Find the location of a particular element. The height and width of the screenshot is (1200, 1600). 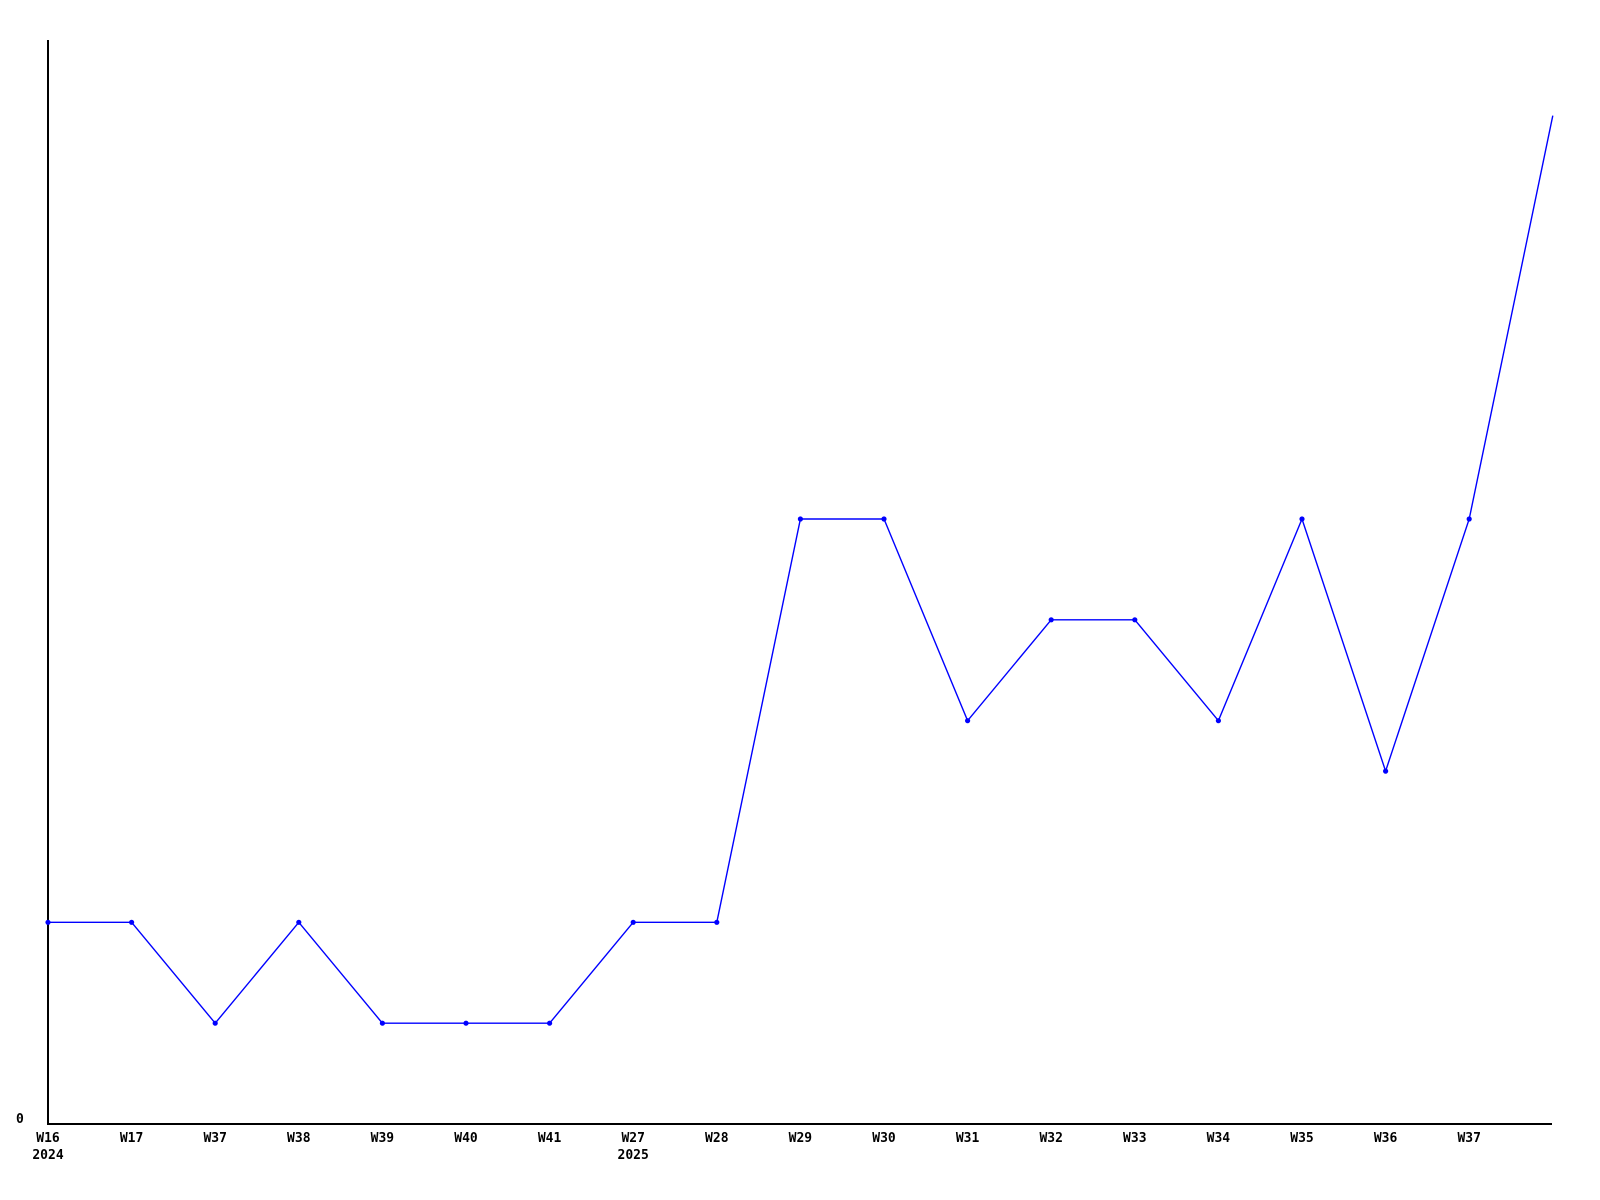

x-tick-label-text: W34 is located at coordinates (1218, 1138).